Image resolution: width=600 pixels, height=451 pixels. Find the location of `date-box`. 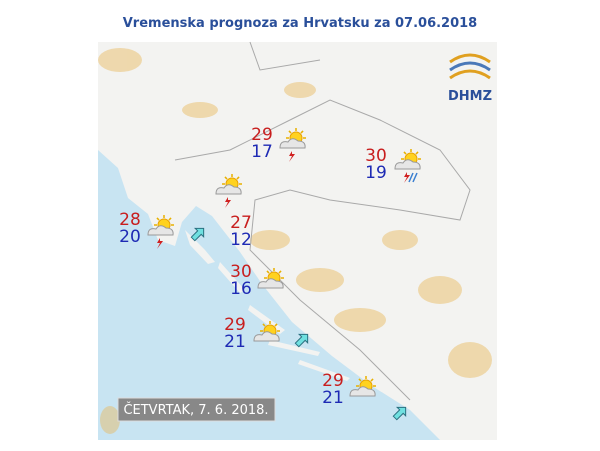

date-box is located at coordinates (196, 409).